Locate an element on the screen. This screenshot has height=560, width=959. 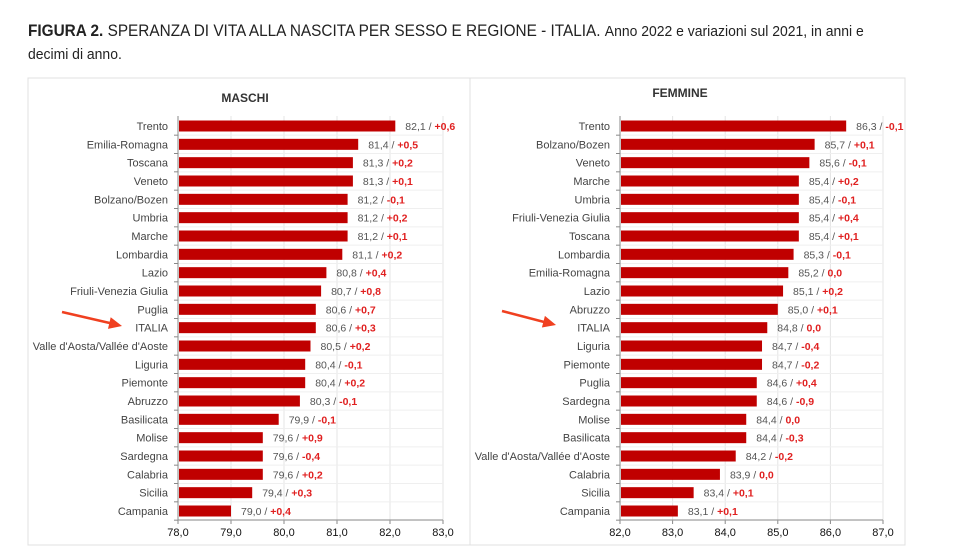
data-label: 85,7 / +0,1 is located at coordinates (850, 145).